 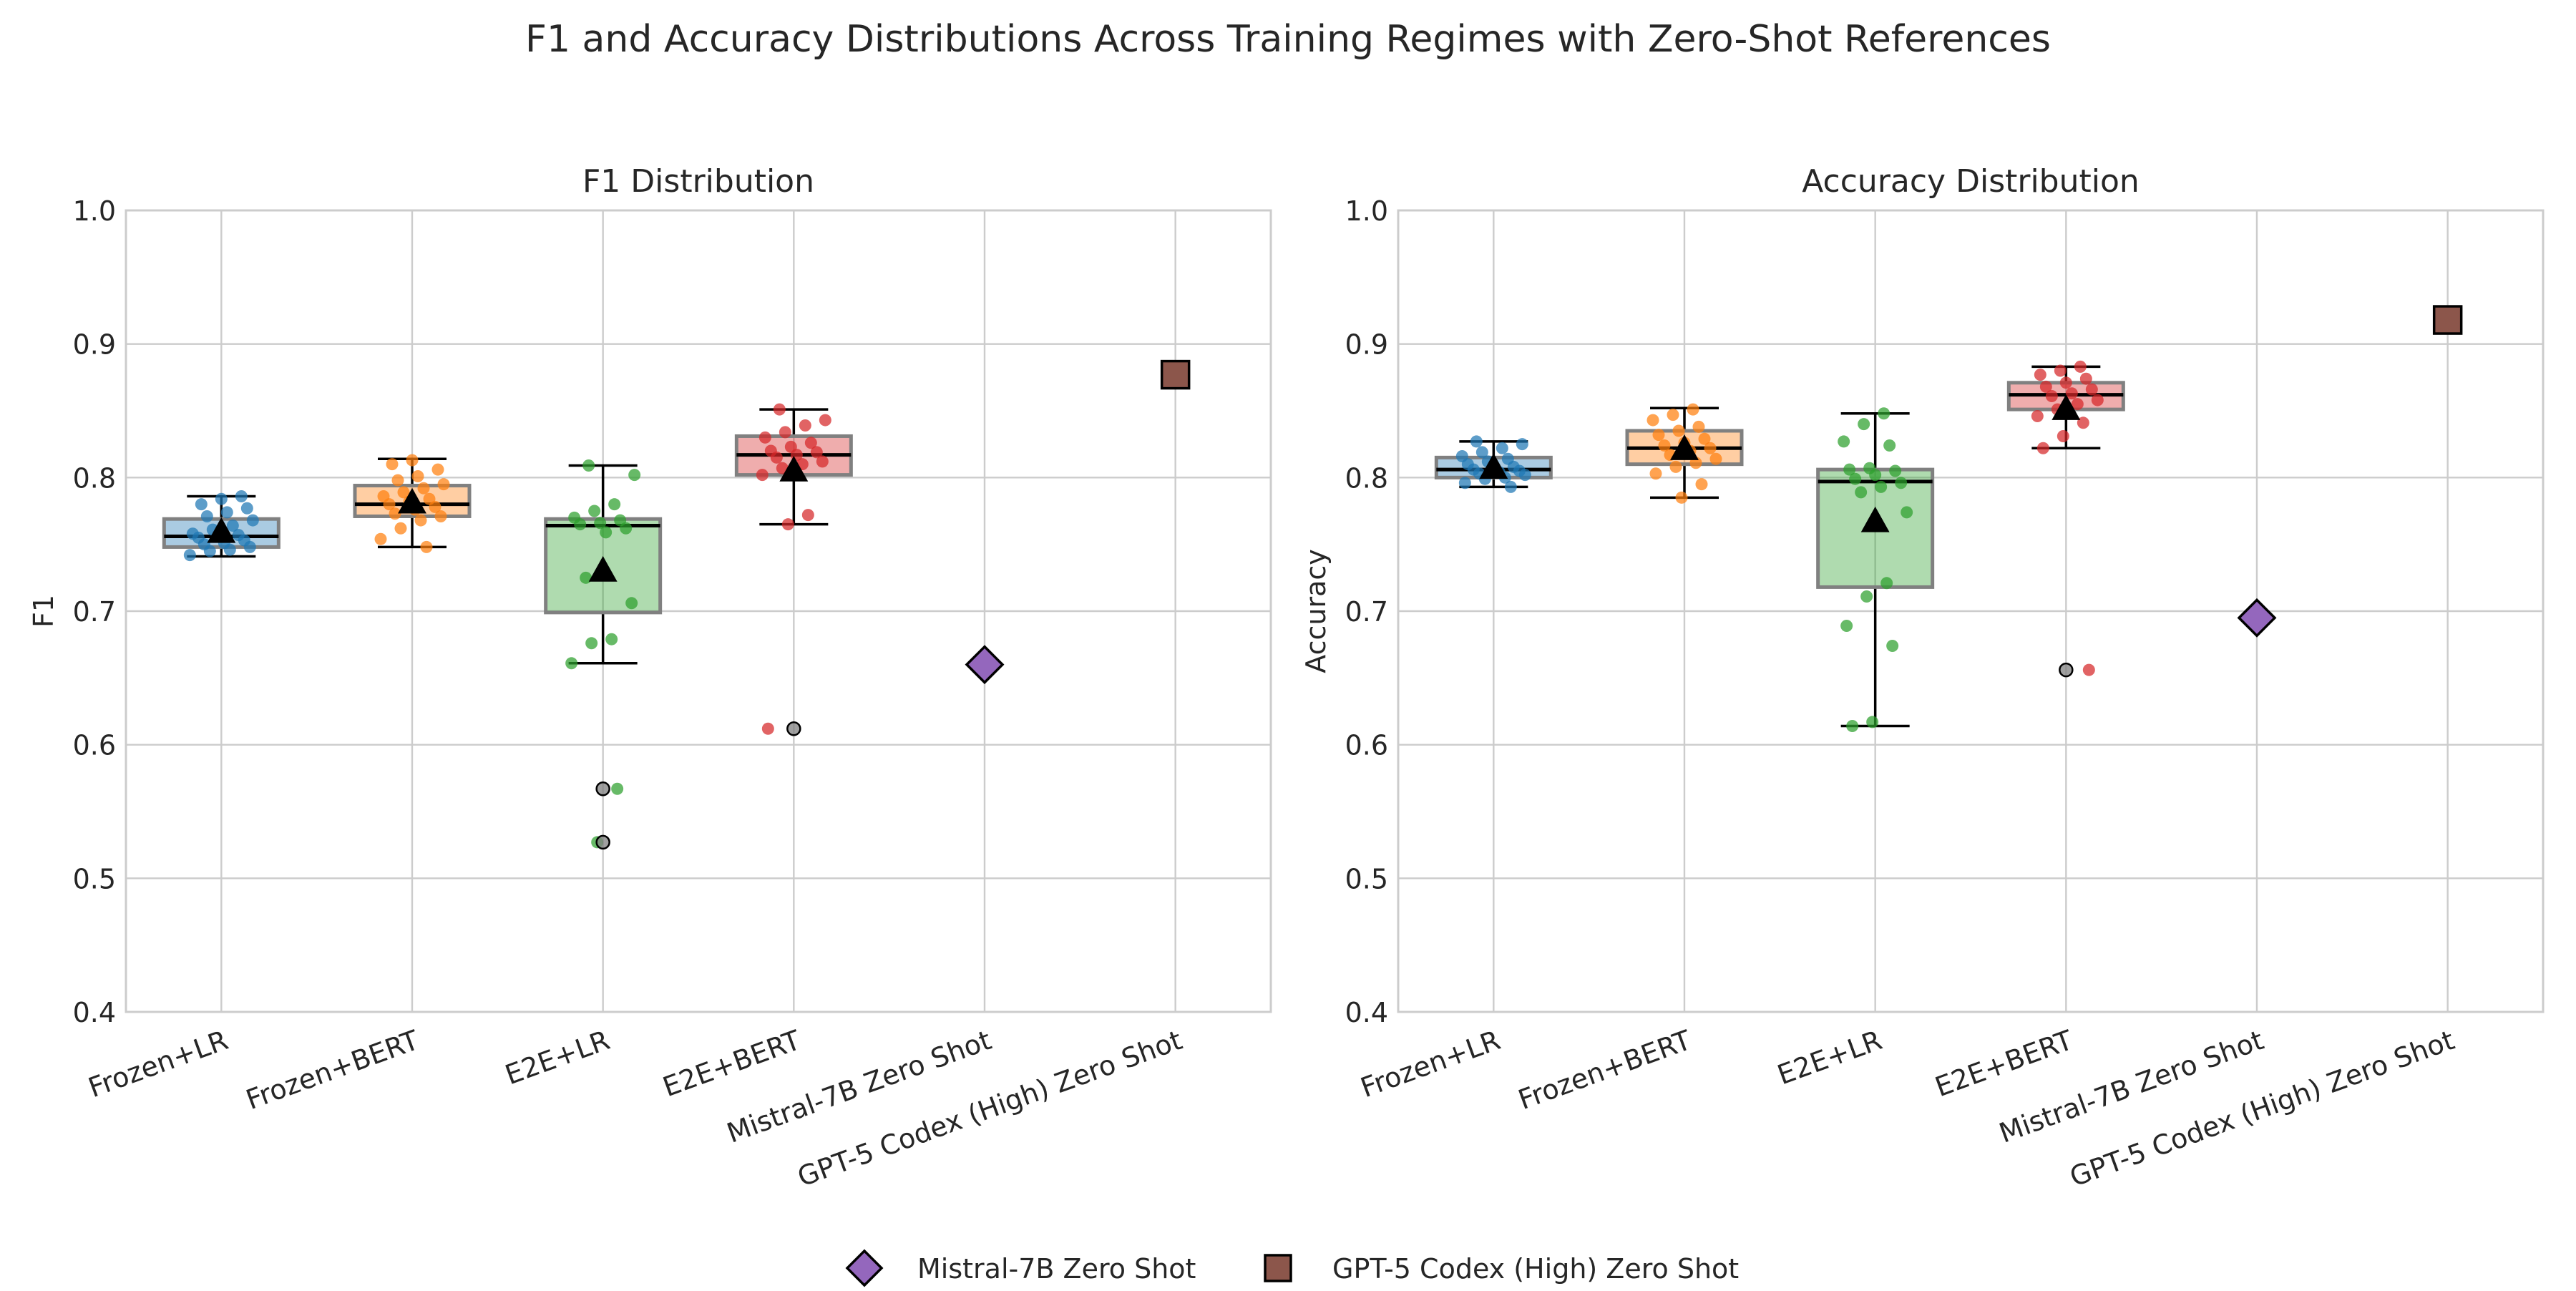 What do you see at coordinates (1056, 1269) in the screenshot?
I see `legend-label: Mistral-7B Zero Shot` at bounding box center [1056, 1269].